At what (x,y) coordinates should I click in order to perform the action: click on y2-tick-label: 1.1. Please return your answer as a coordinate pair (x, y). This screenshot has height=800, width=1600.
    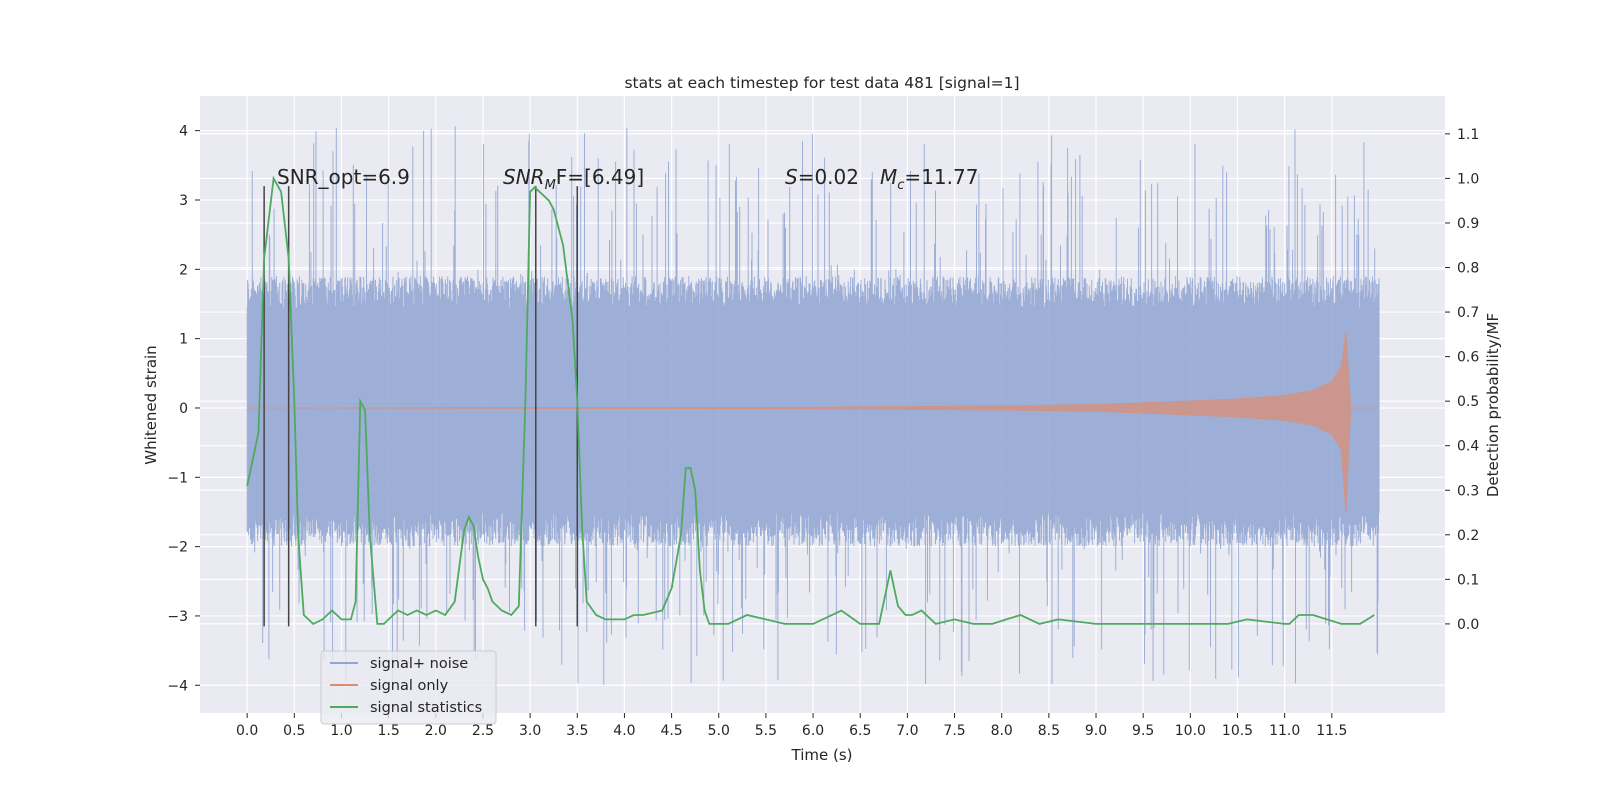
    Looking at the image, I should click on (1468, 135).